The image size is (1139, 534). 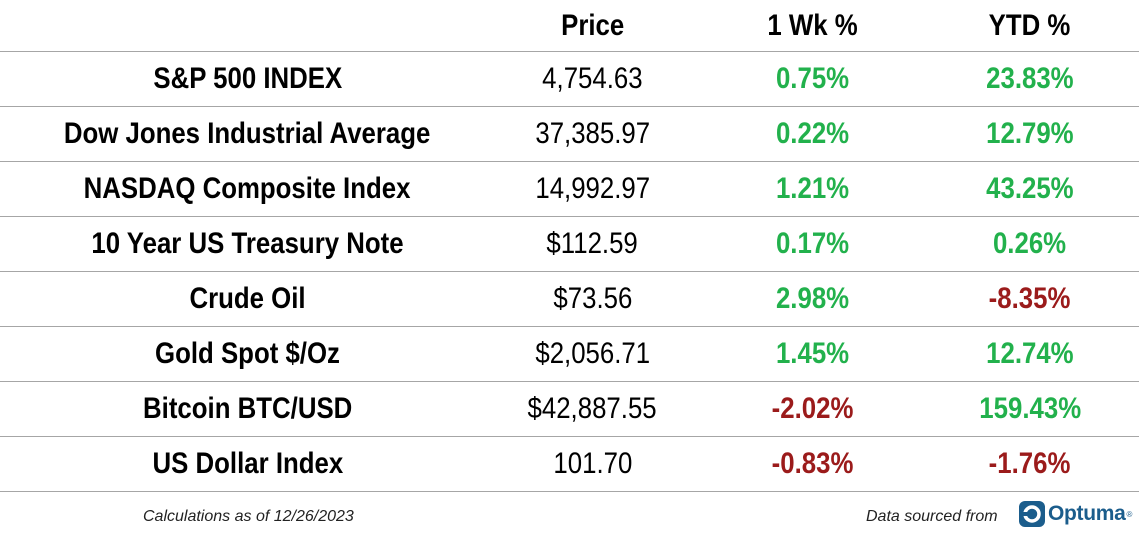 What do you see at coordinates (1030, 25) in the screenshot?
I see `column-header-ytd: YTD %` at bounding box center [1030, 25].